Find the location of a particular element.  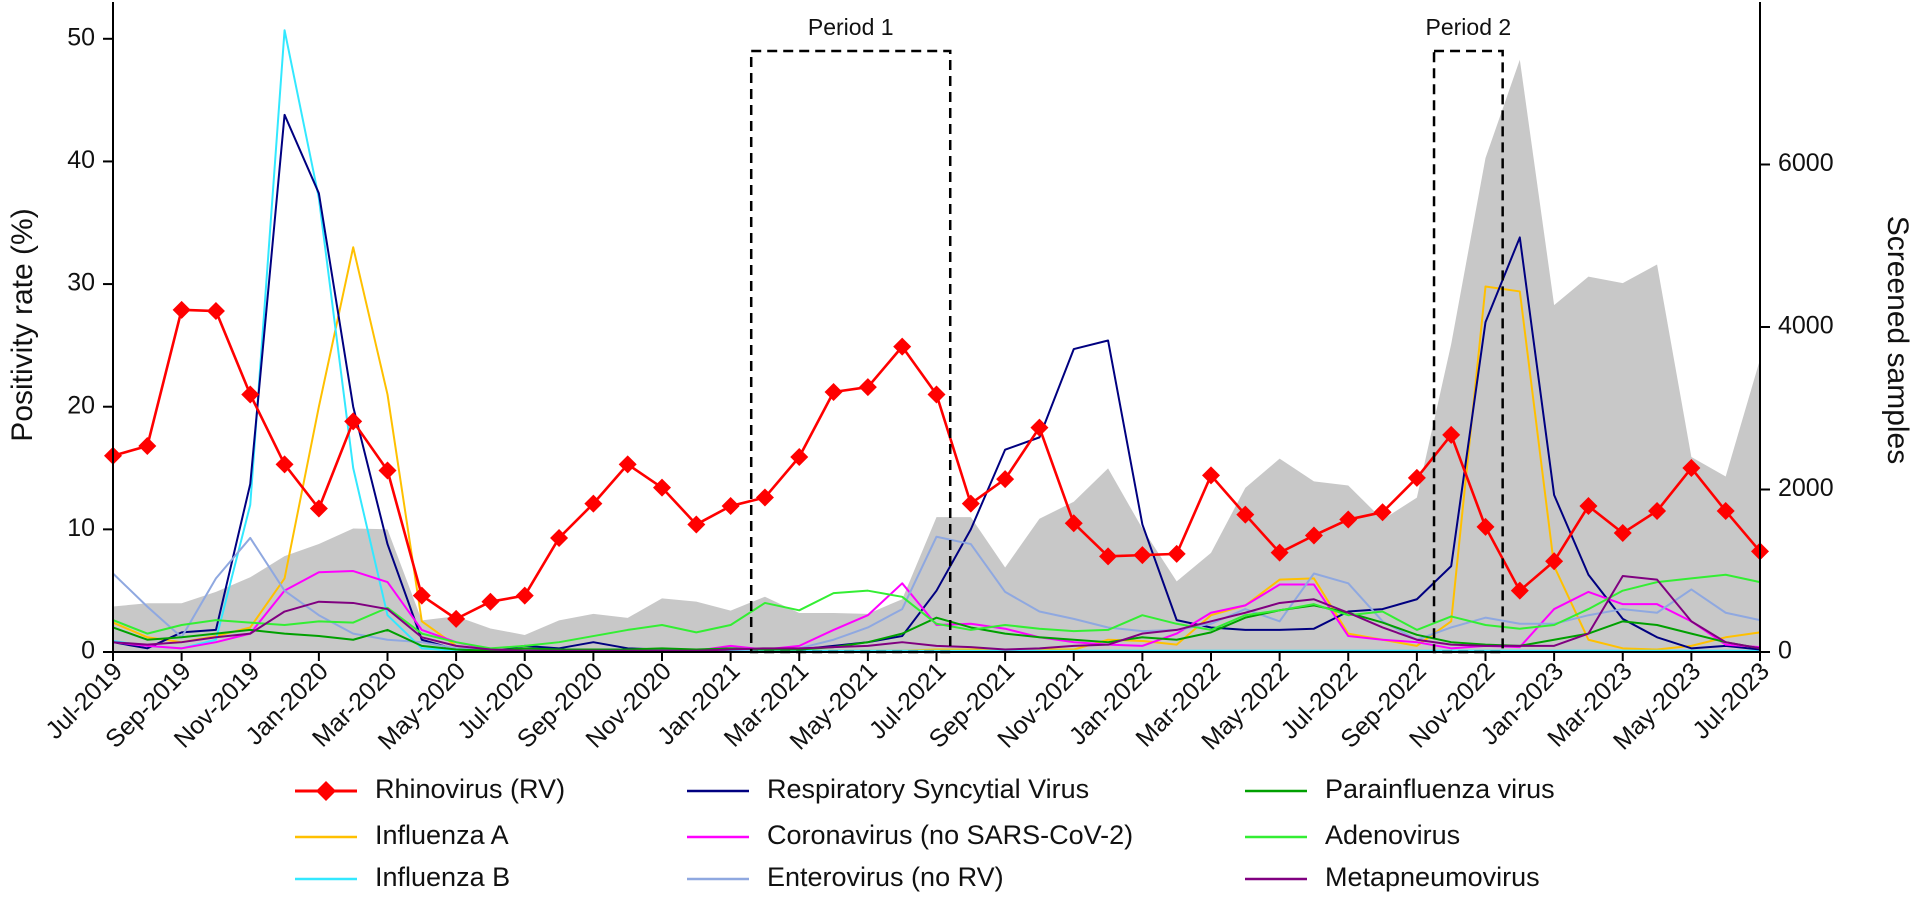

y-tick-label: 50 is located at coordinates (81, 37).